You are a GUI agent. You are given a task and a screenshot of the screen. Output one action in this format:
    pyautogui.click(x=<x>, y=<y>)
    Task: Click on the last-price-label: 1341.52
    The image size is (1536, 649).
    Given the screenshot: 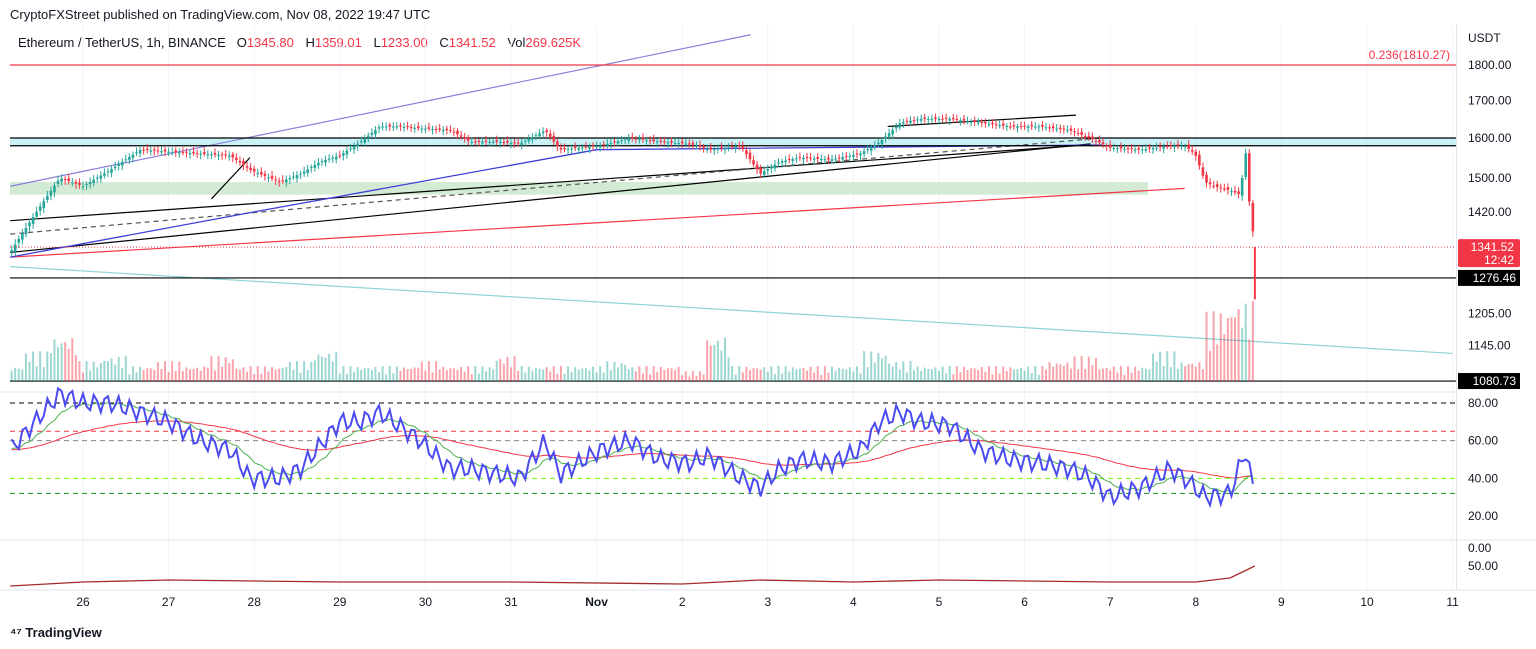 What is the action you would take?
    pyautogui.click(x=1493, y=247)
    